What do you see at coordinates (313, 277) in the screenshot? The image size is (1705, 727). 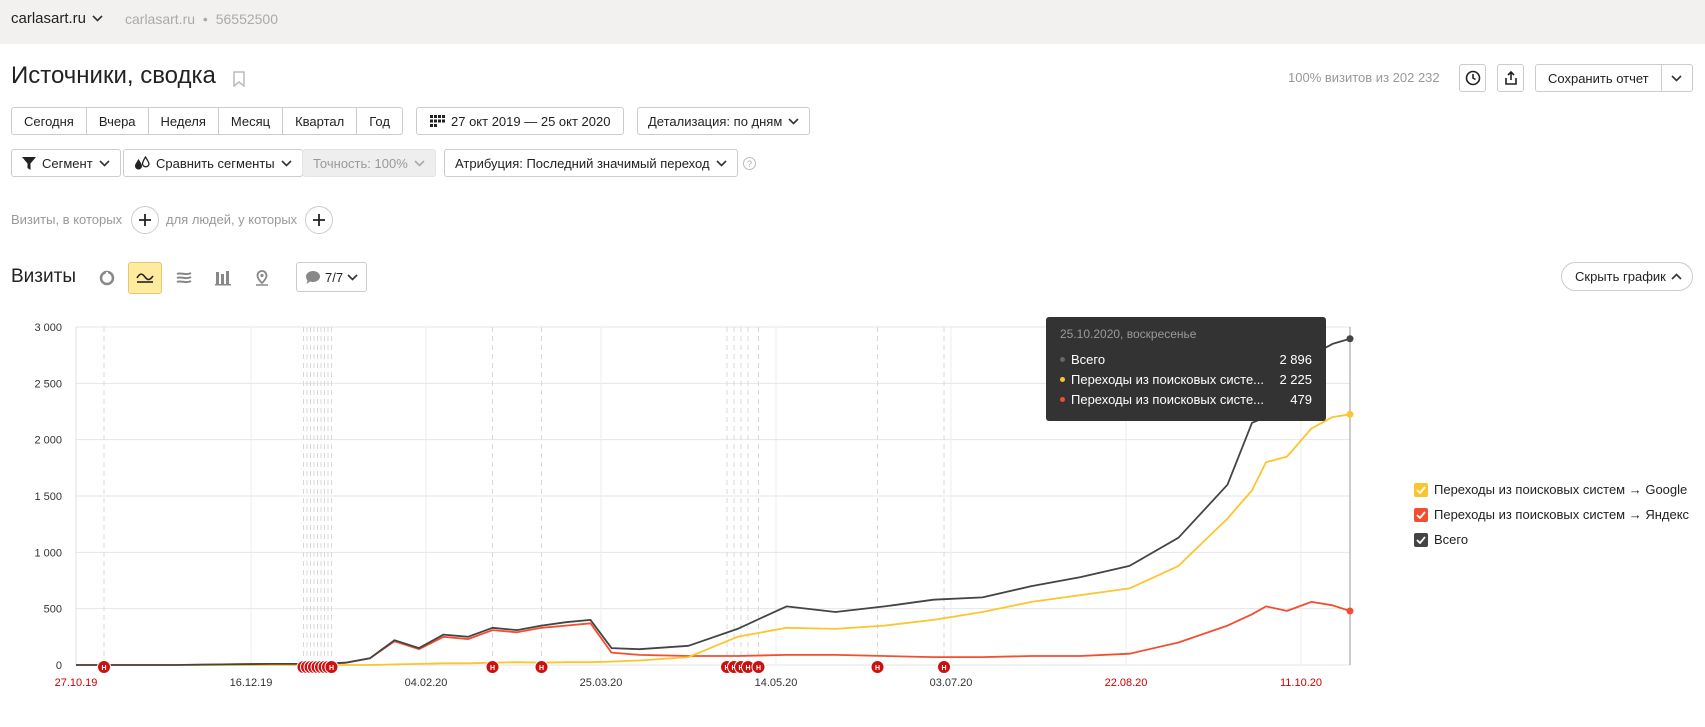 I see `comment-icon` at bounding box center [313, 277].